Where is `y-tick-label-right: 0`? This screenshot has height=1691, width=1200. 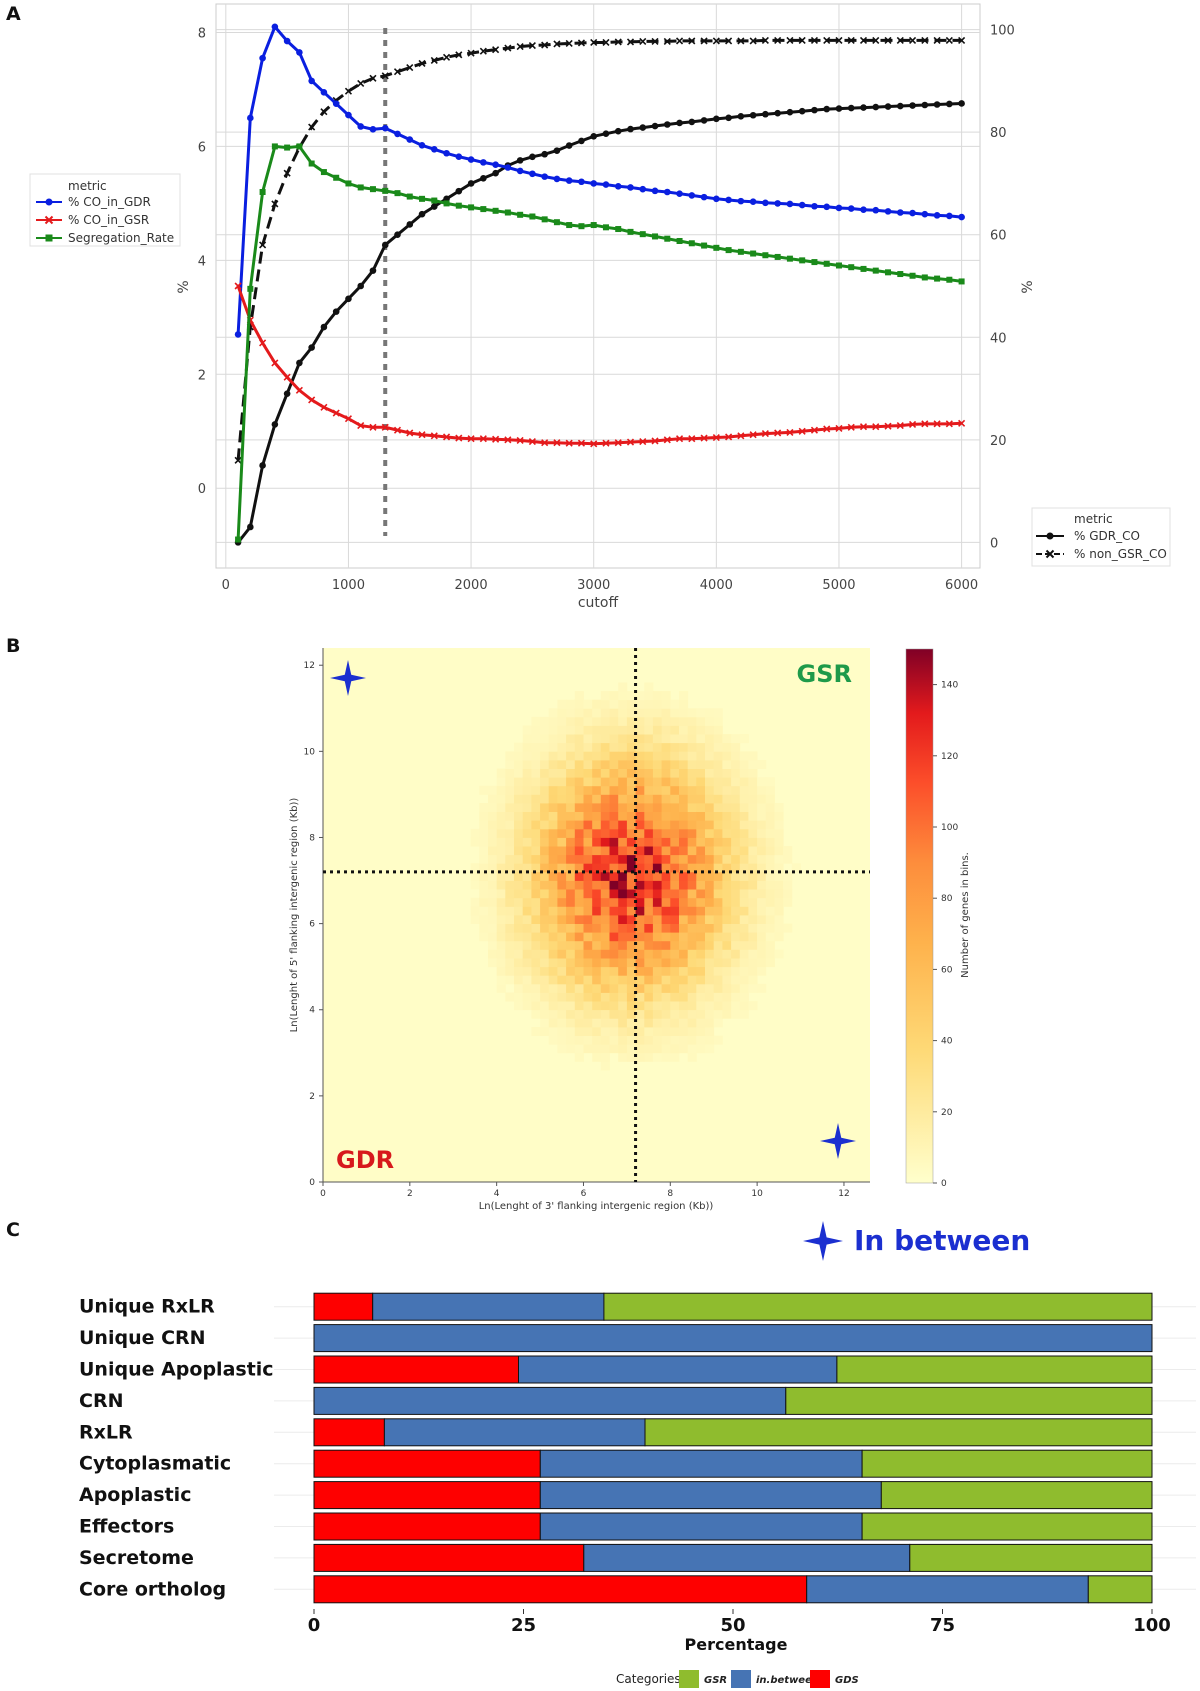
y-tick-label-right: 0 is located at coordinates (994, 543).